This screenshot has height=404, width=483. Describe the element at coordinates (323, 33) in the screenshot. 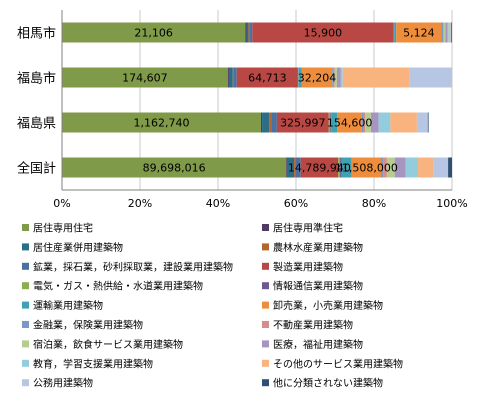

I see `data-label: 15,900` at that location.